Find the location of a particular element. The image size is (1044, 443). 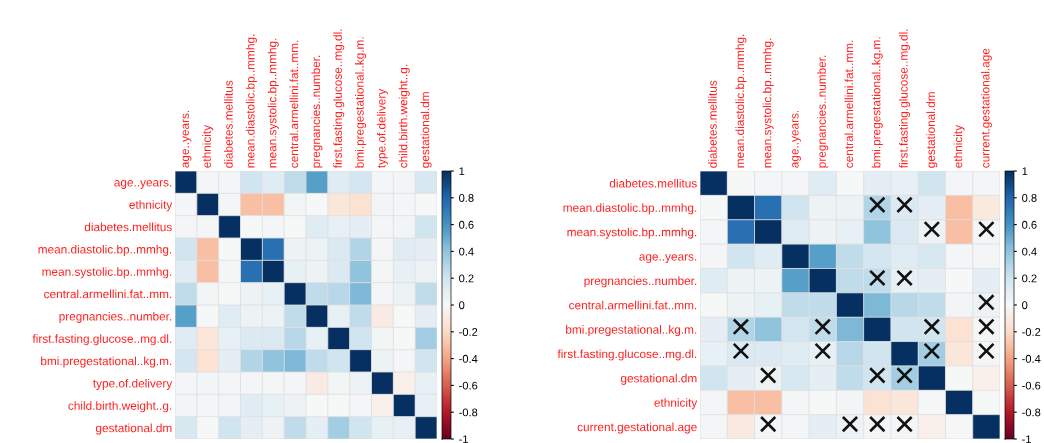

x-tick-label: current.gestational.age is located at coordinates (986, 108).